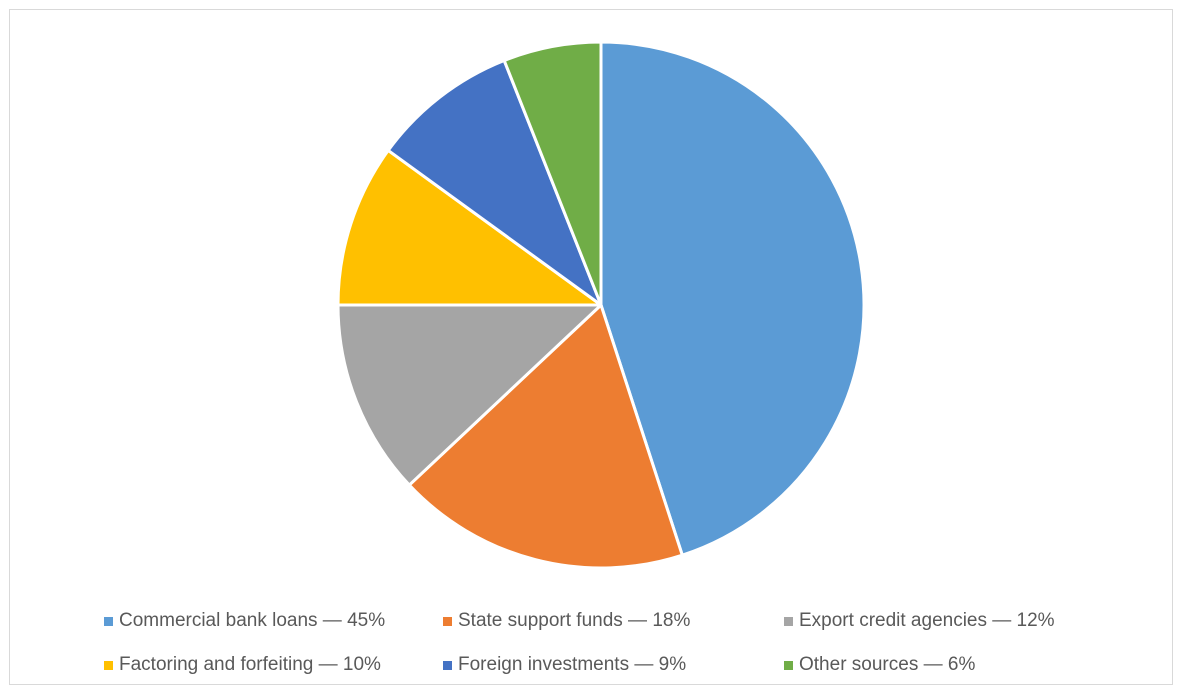 This screenshot has width=1184, height=697. I want to click on legend-label: Factoring and forfeiting — 10%, so click(250, 664).